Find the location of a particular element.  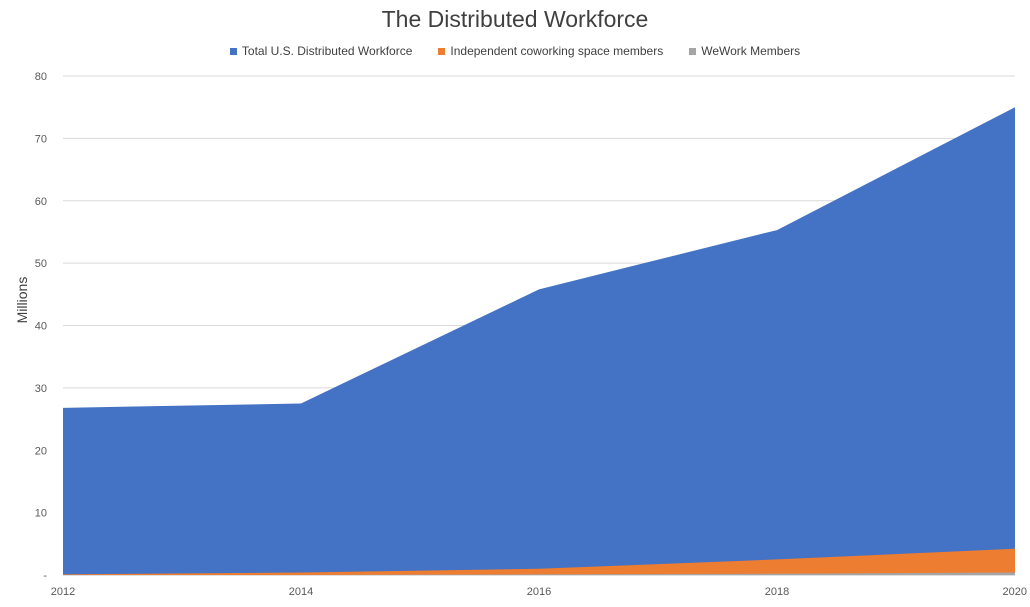

legend-swatch-total is located at coordinates (233, 51).